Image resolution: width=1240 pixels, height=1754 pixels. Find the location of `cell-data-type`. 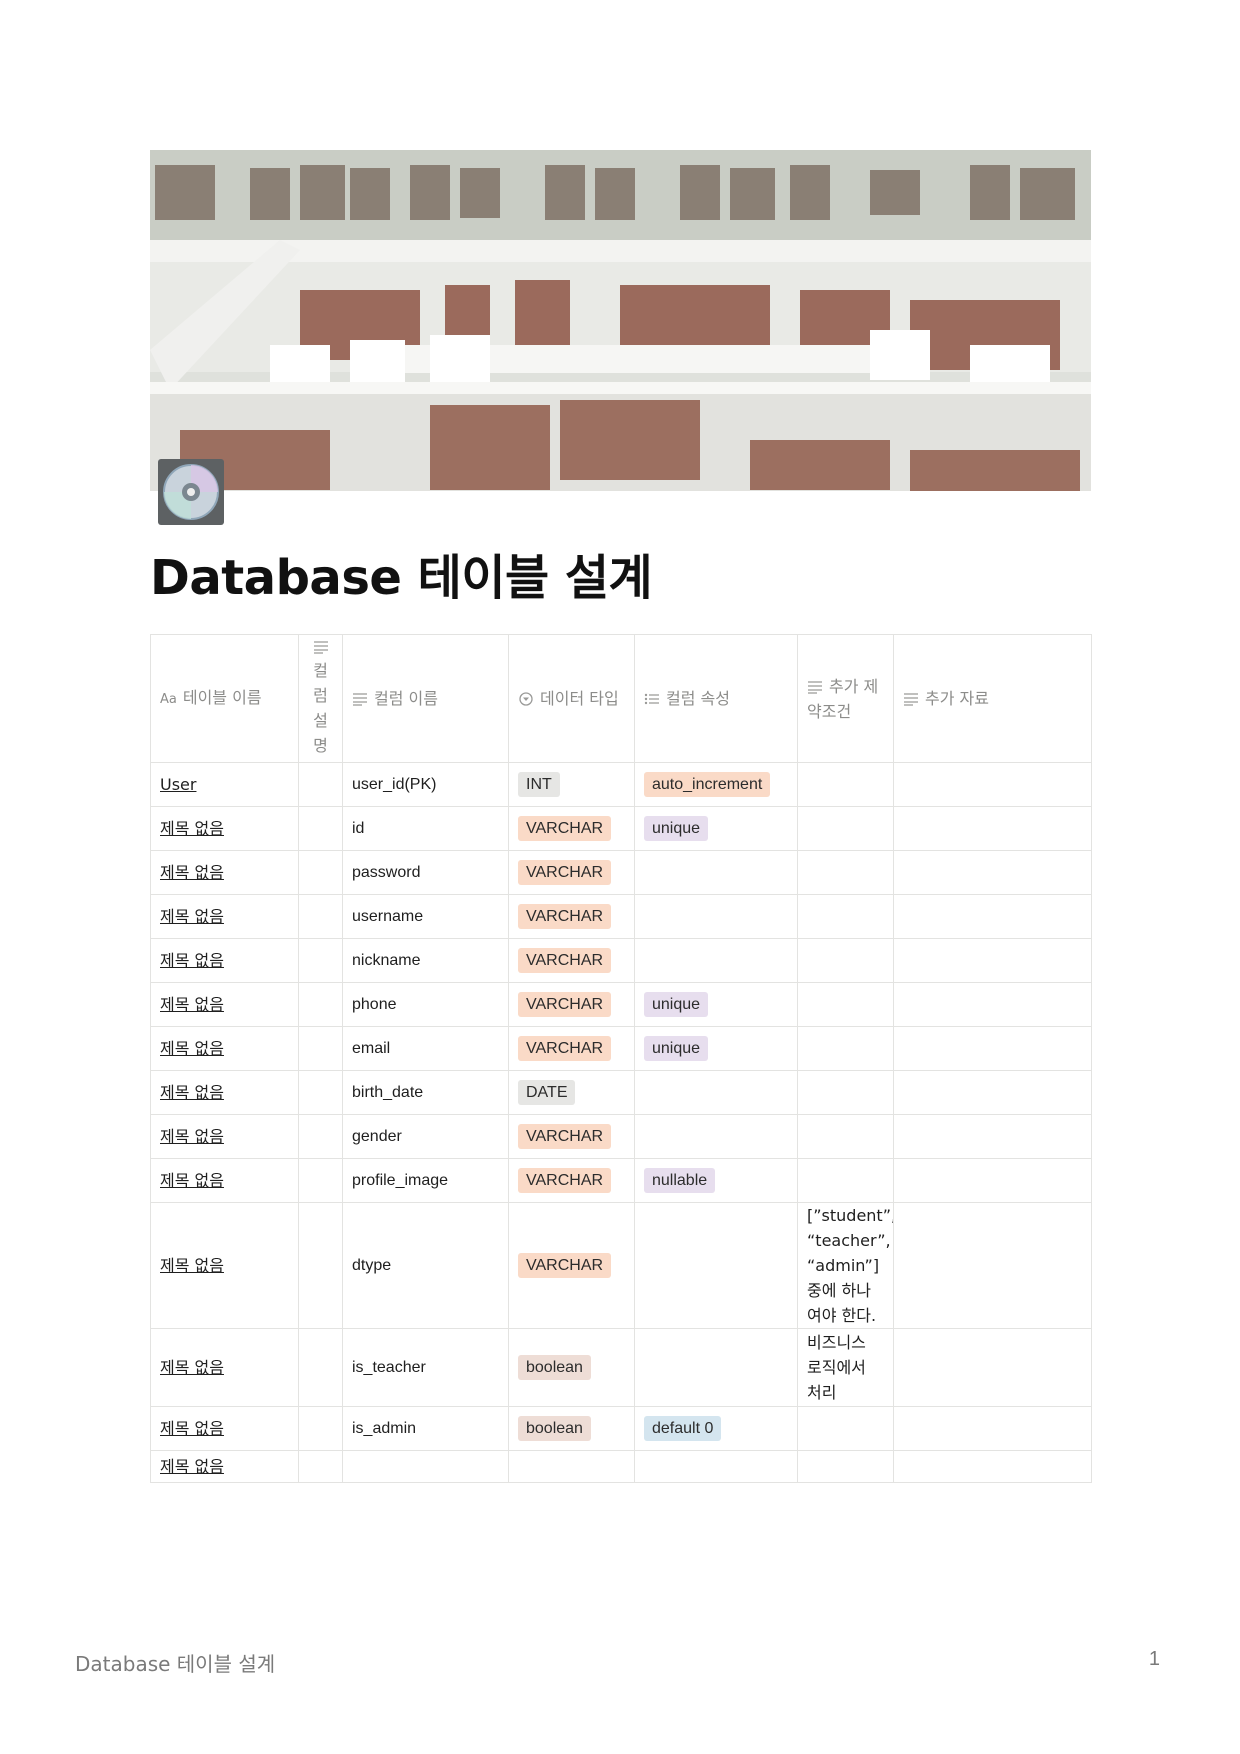

cell-data-type is located at coordinates (571, 1466).